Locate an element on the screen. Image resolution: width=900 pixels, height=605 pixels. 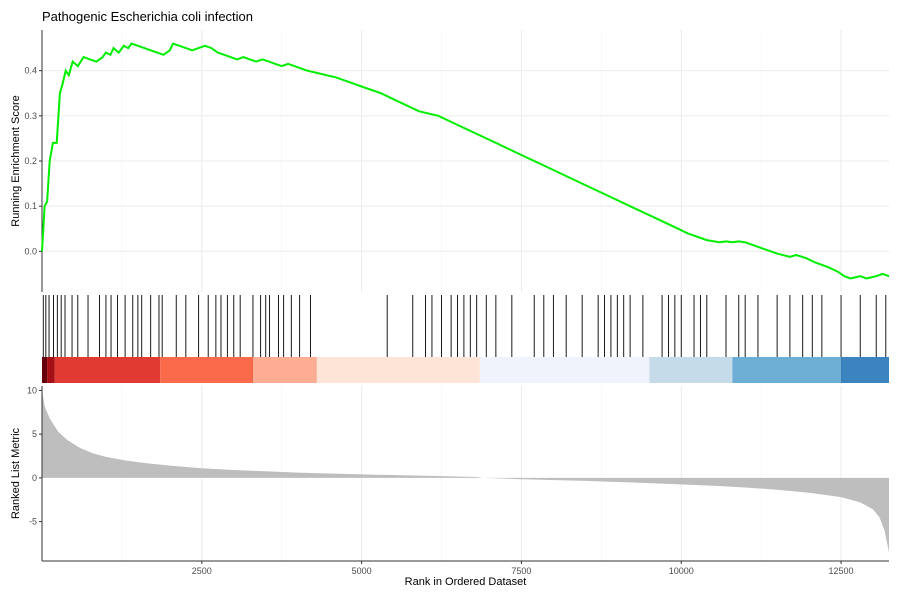
metric-ytick-label-0: -5 is located at coordinates (33, 522).